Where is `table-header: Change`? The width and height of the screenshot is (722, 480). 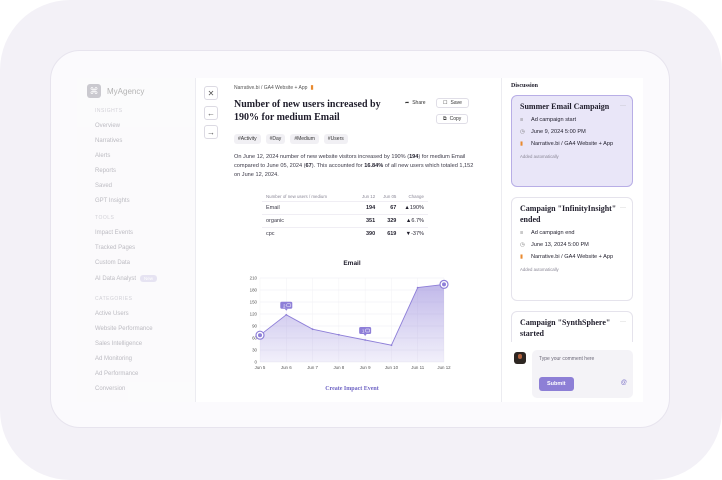 table-header: Change is located at coordinates (416, 196).